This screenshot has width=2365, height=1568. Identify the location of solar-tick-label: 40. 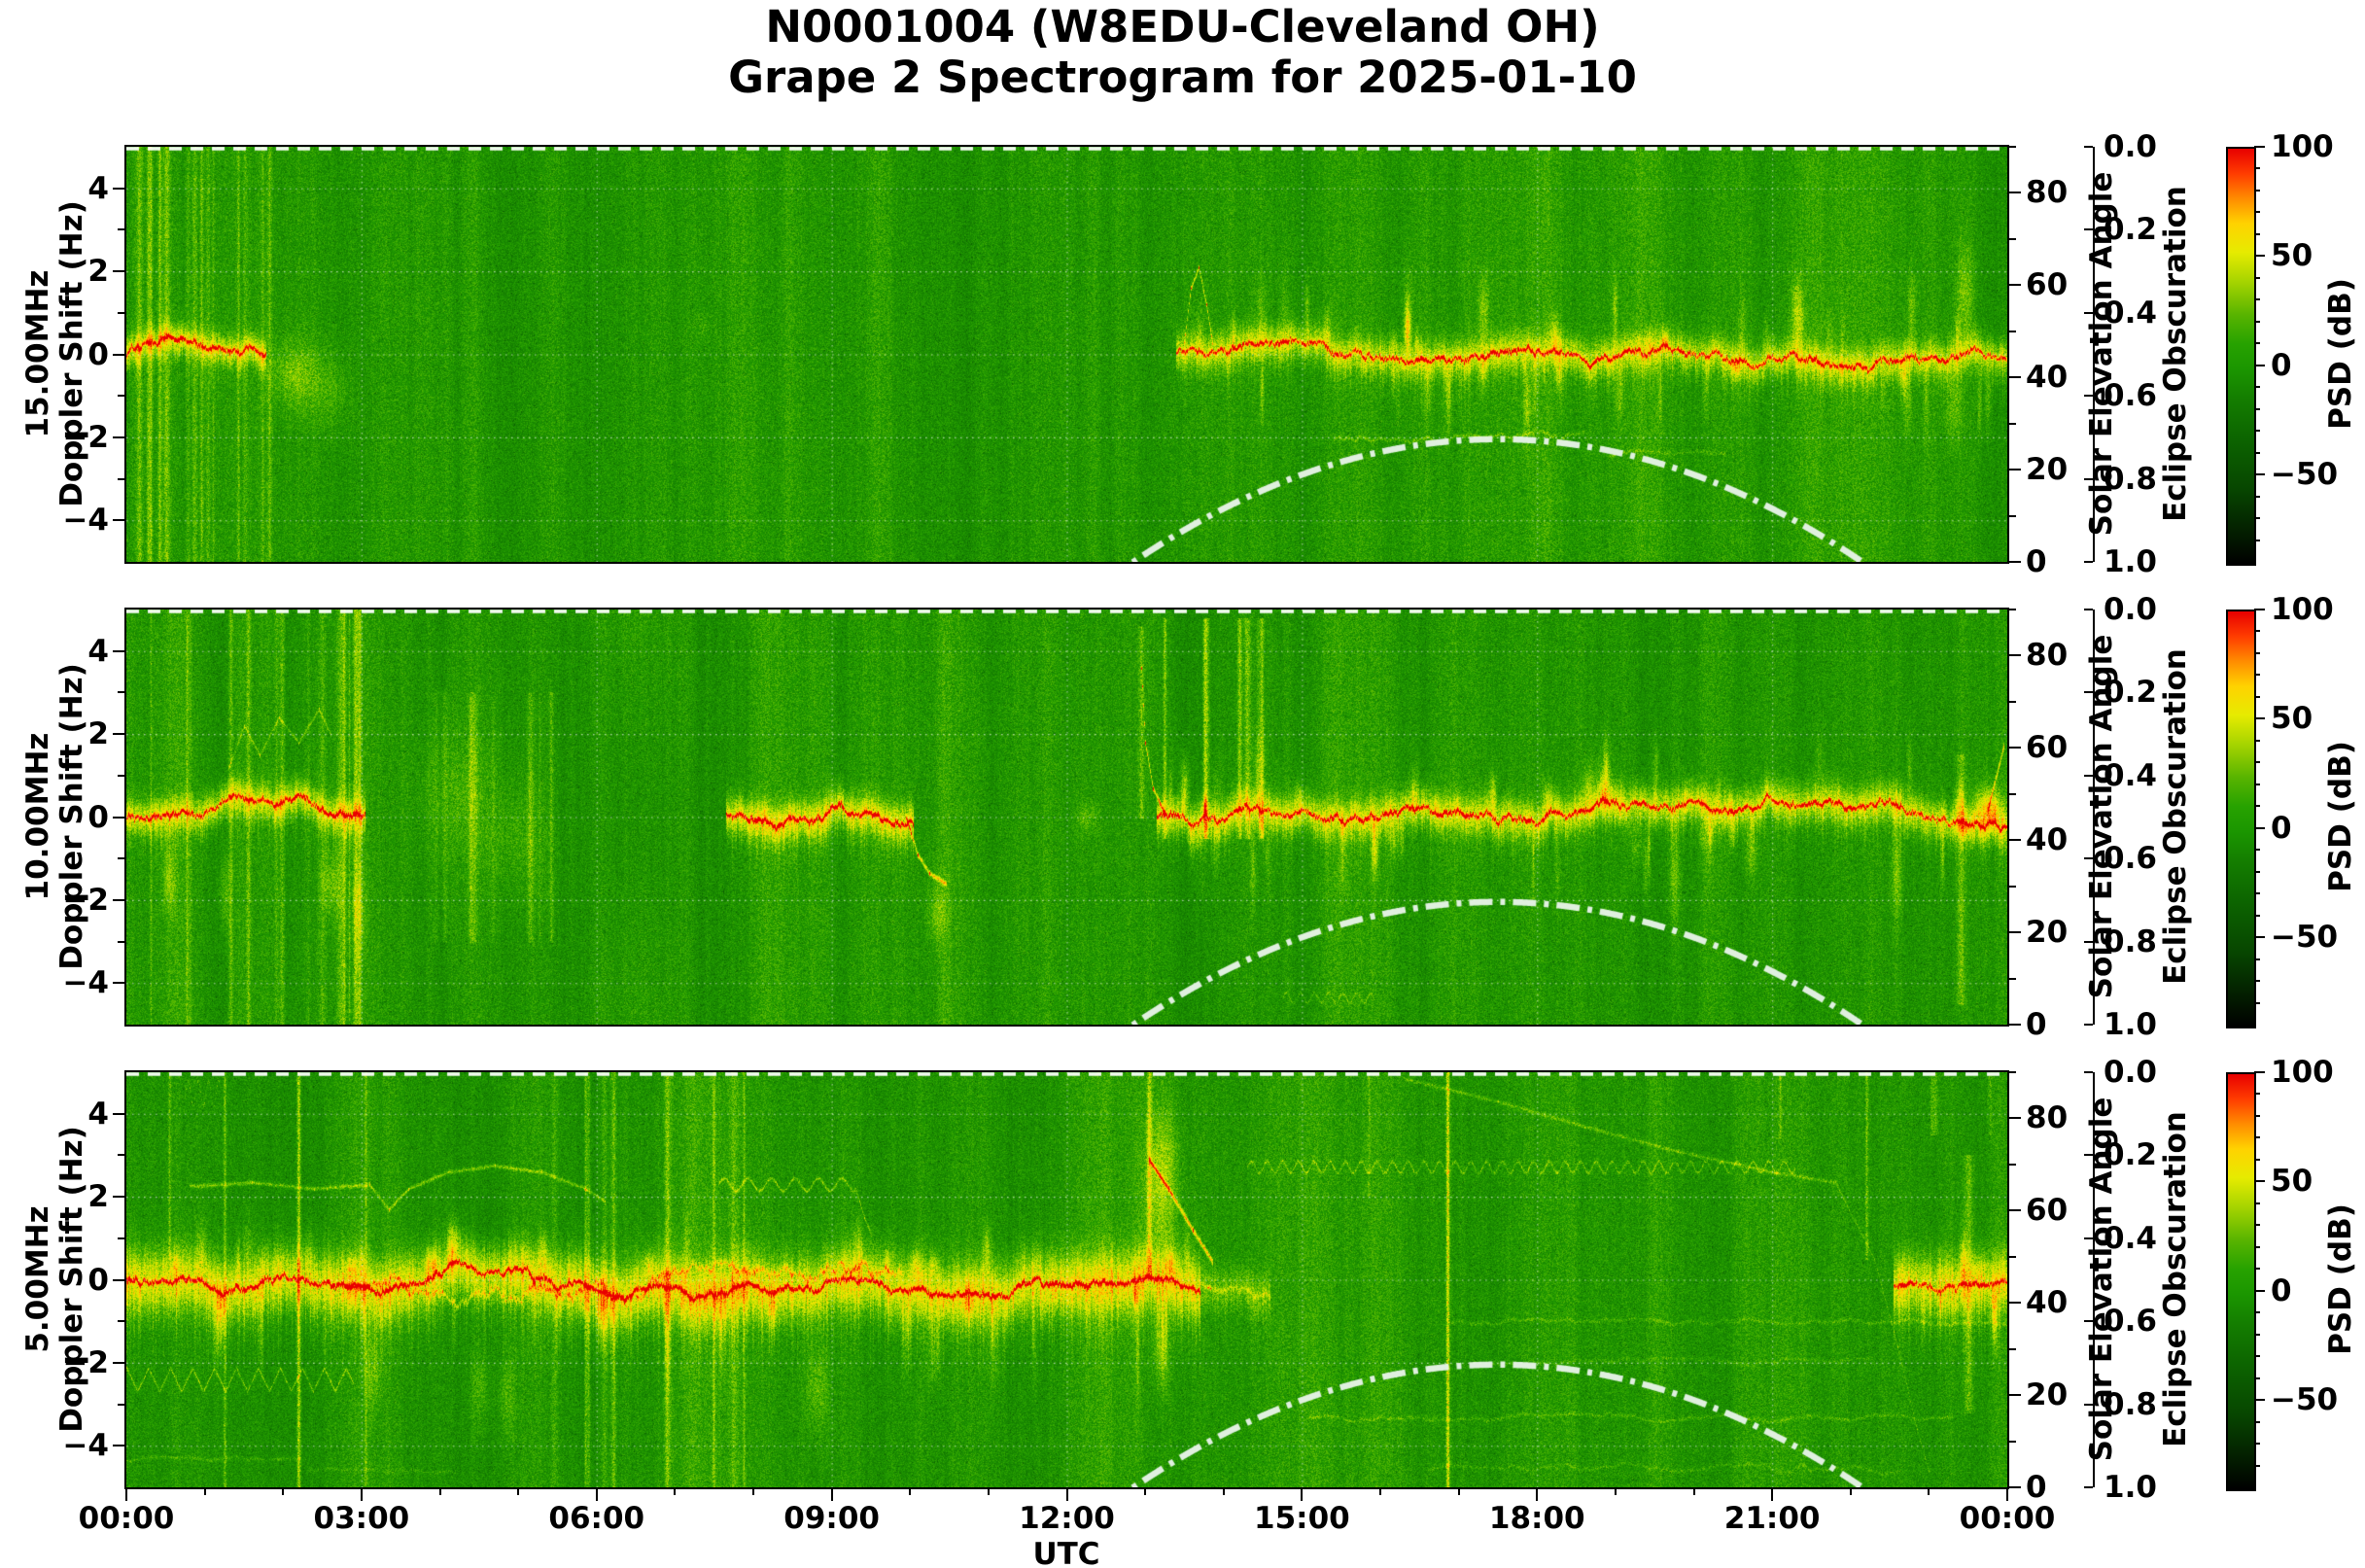
(2047, 1303).